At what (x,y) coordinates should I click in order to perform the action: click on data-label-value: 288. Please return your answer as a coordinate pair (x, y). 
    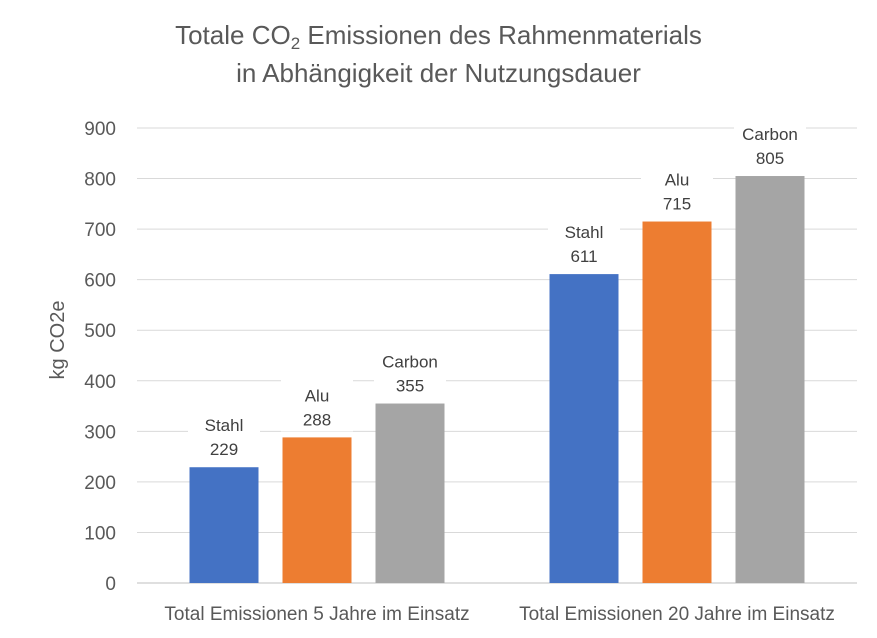
    Looking at the image, I should click on (317, 419).